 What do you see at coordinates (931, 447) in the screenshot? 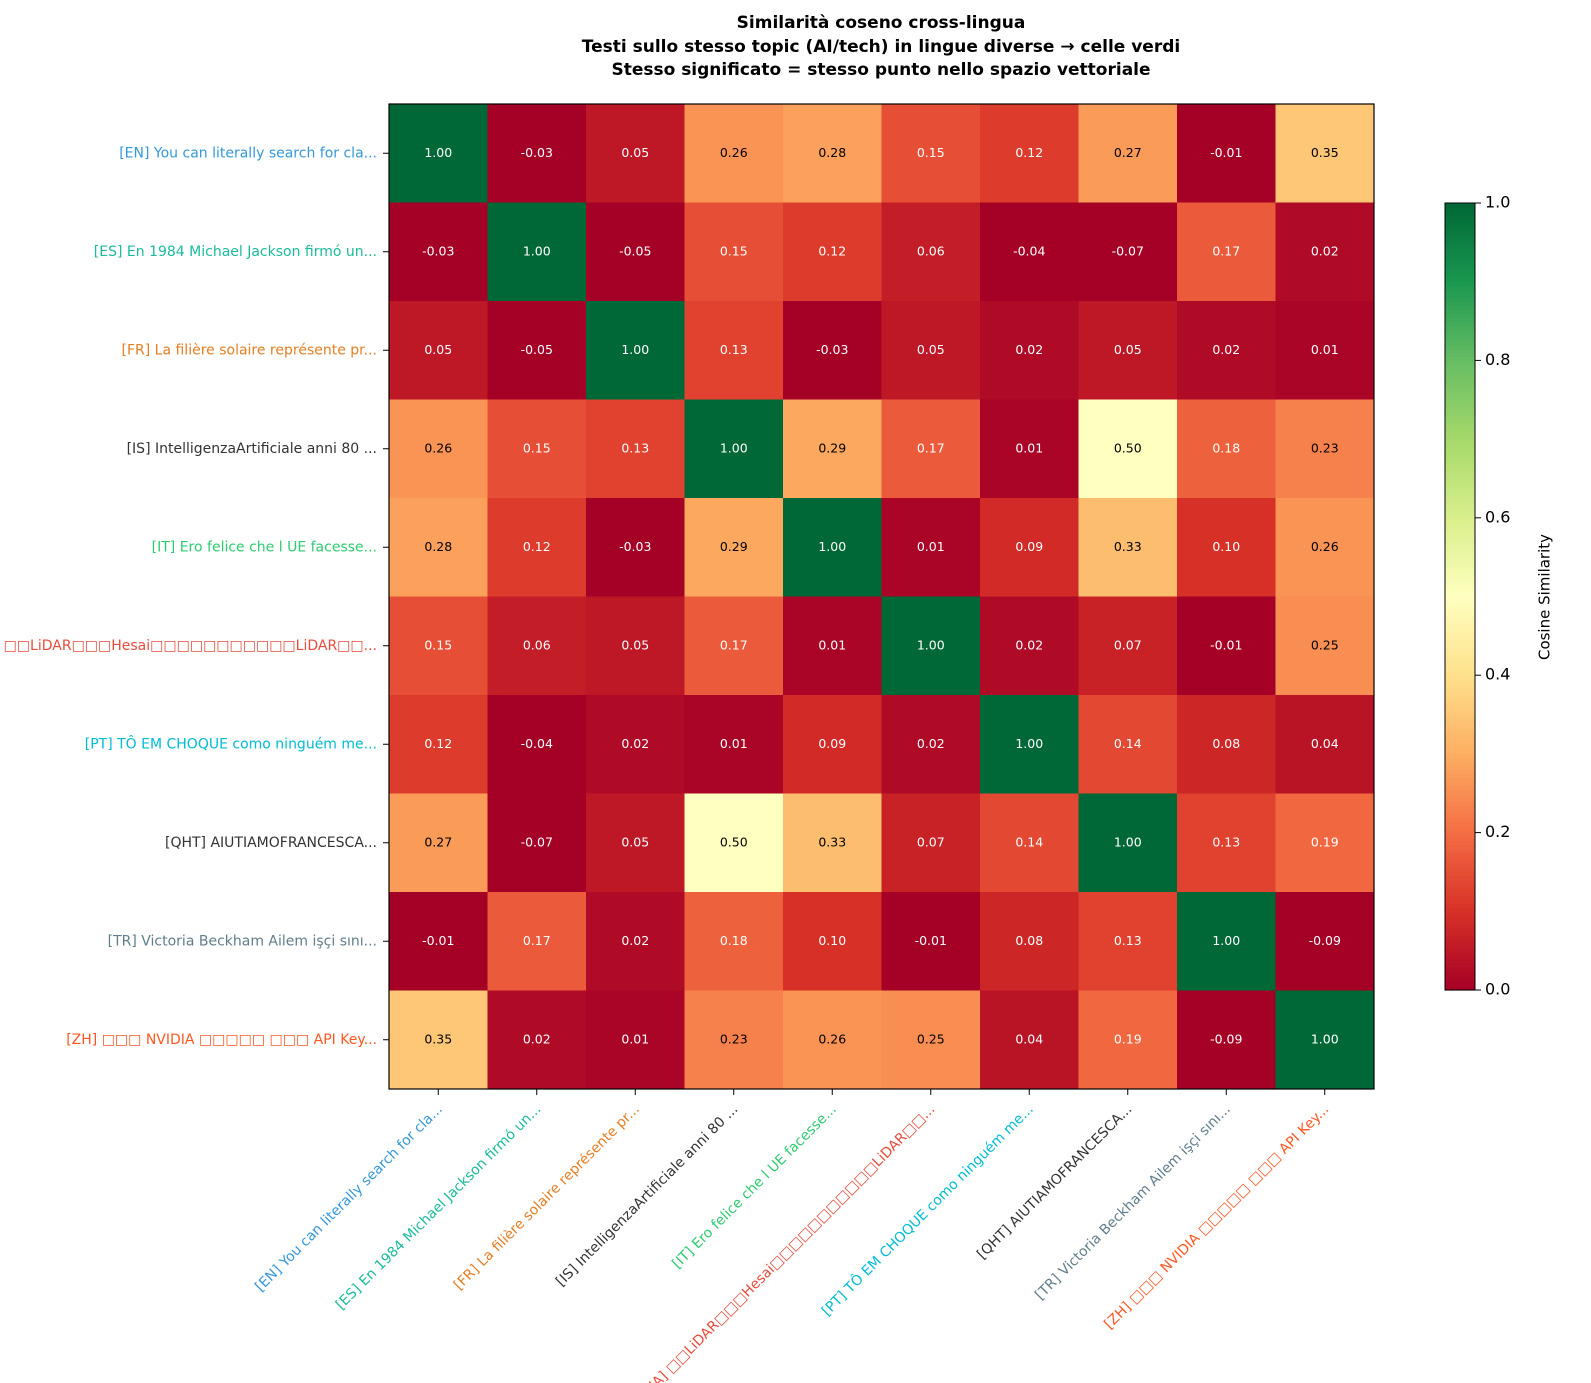
I see `cell-label: 0.17` at bounding box center [931, 447].